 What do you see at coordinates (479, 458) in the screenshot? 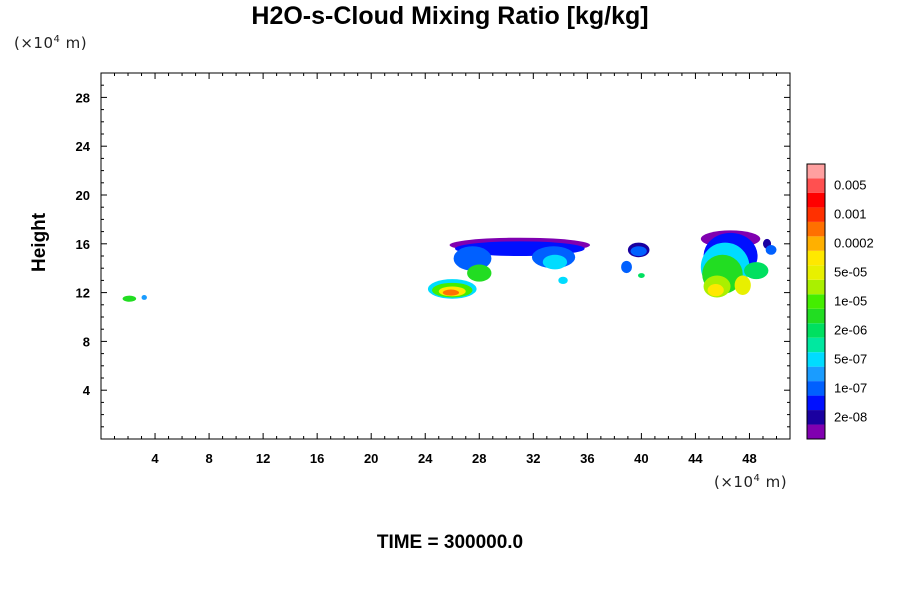
I see `x-tick-label: 28` at bounding box center [479, 458].